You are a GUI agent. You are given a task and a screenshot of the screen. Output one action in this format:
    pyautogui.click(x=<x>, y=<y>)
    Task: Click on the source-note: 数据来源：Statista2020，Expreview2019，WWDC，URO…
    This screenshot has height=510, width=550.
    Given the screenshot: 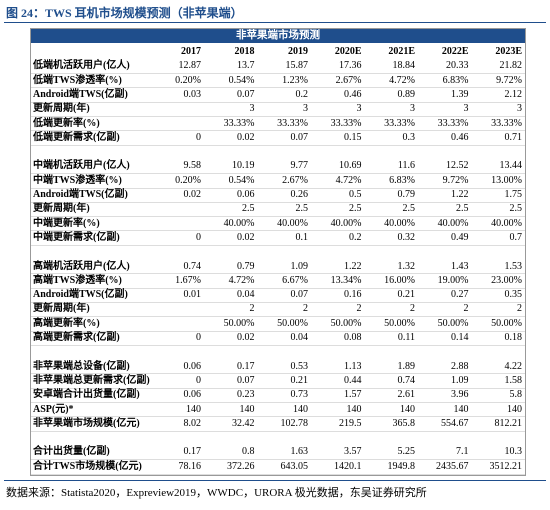 What is the action you would take?
    pyautogui.click(x=216, y=493)
    